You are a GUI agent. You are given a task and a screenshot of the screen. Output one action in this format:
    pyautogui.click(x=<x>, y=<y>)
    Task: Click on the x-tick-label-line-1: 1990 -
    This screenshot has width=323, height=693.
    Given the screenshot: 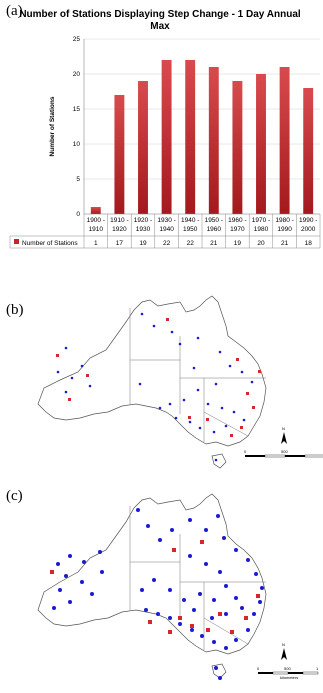 What is the action you would take?
    pyautogui.click(x=308, y=220)
    